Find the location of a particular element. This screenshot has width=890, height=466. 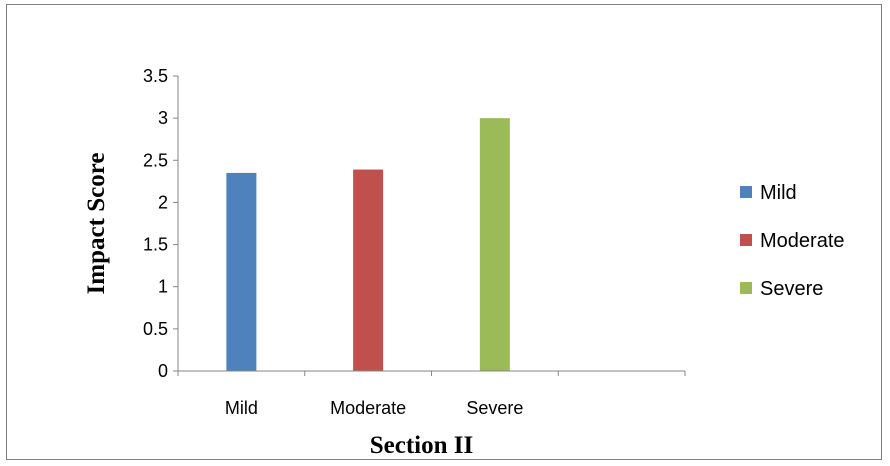

x-tick-label: Moderate is located at coordinates (368, 408).